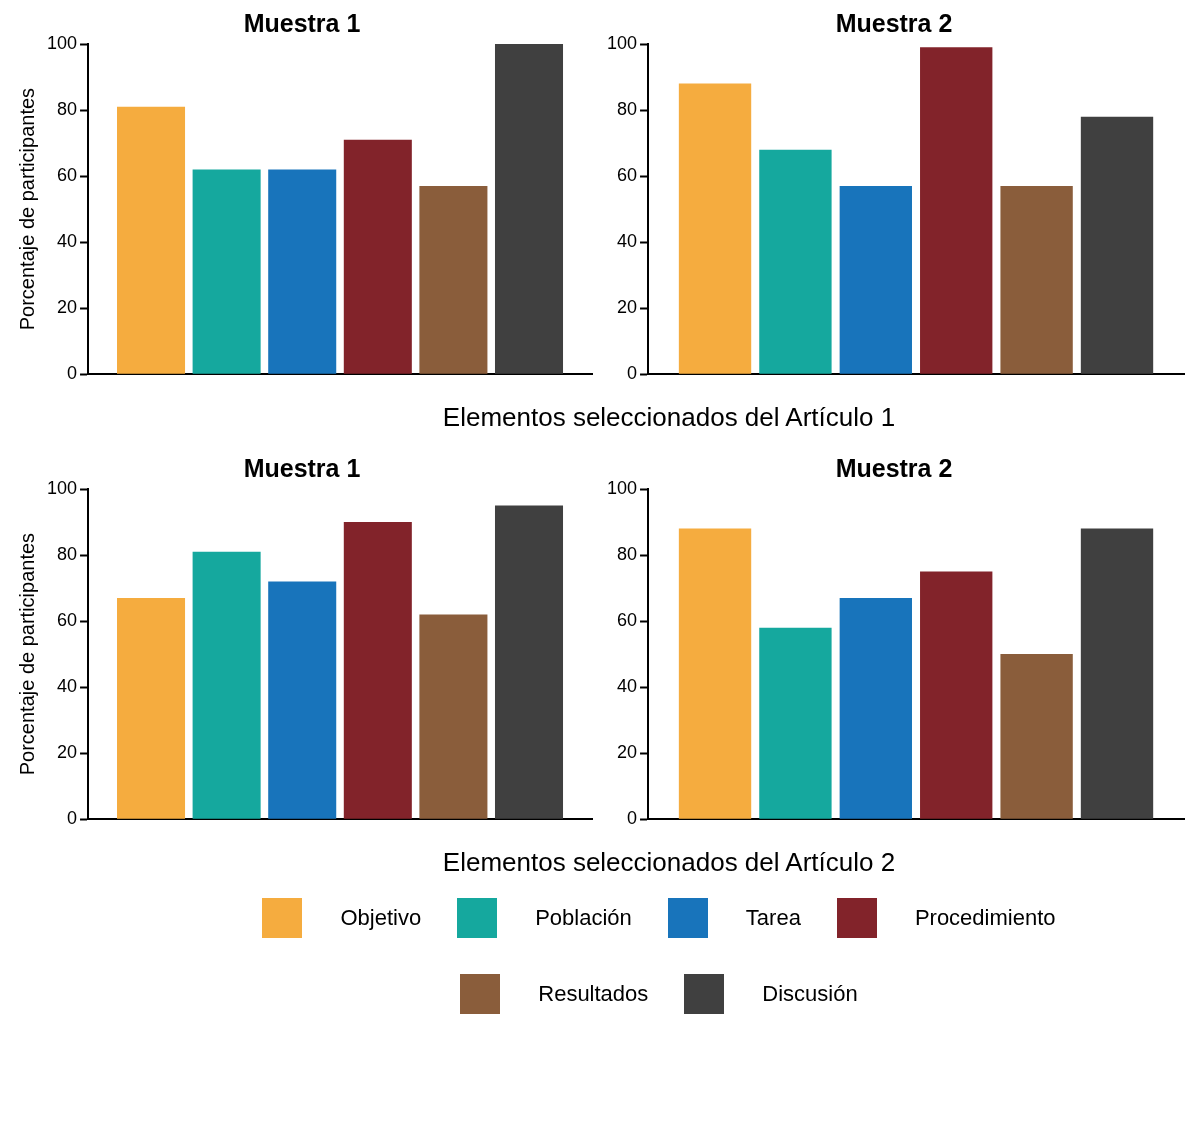  Describe the element at coordinates (583, 918) in the screenshot. I see `legend-label: Población` at that location.